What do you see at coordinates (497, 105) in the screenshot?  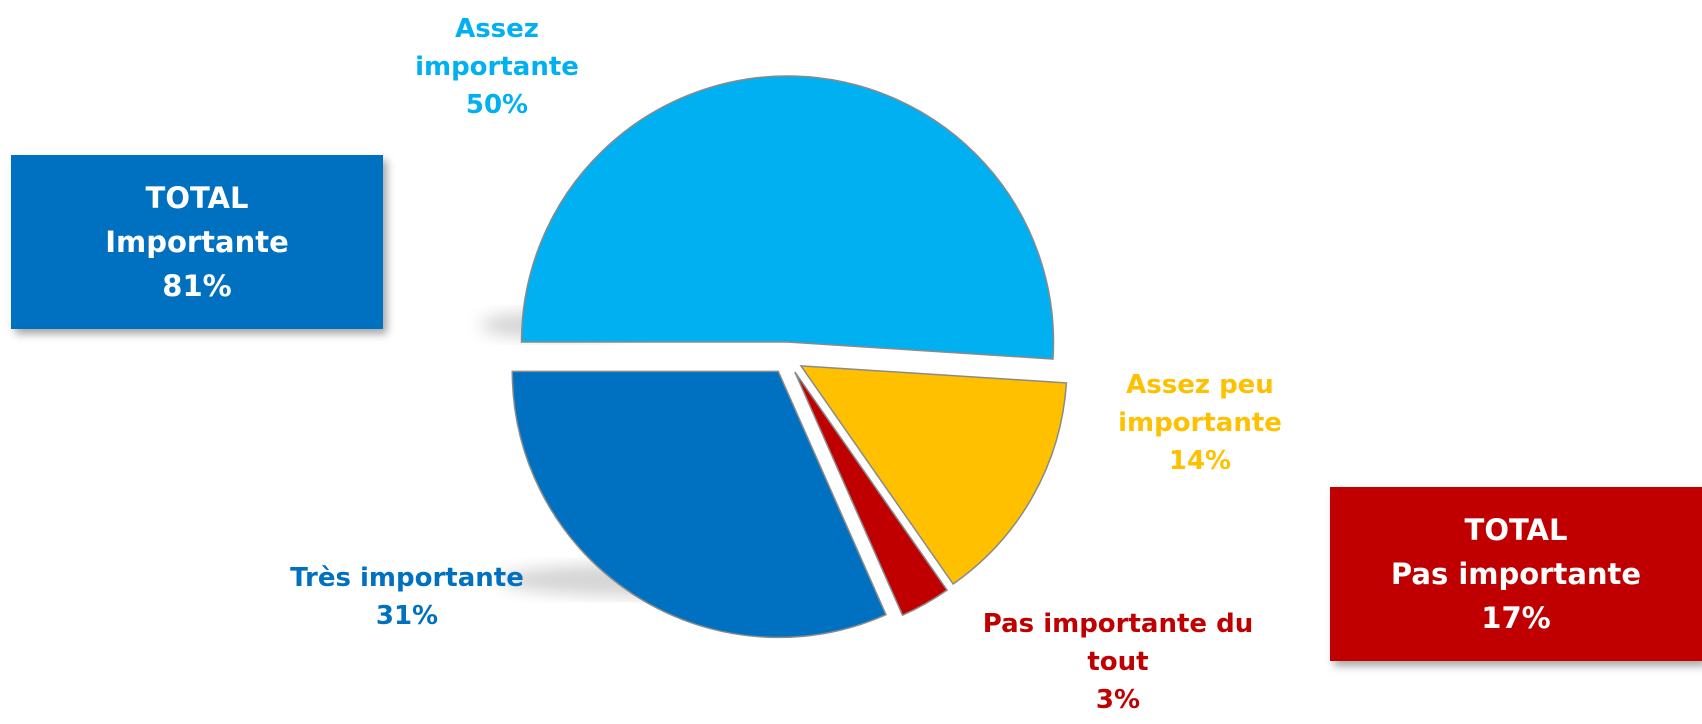 I see `slice-value: 50%` at bounding box center [497, 105].